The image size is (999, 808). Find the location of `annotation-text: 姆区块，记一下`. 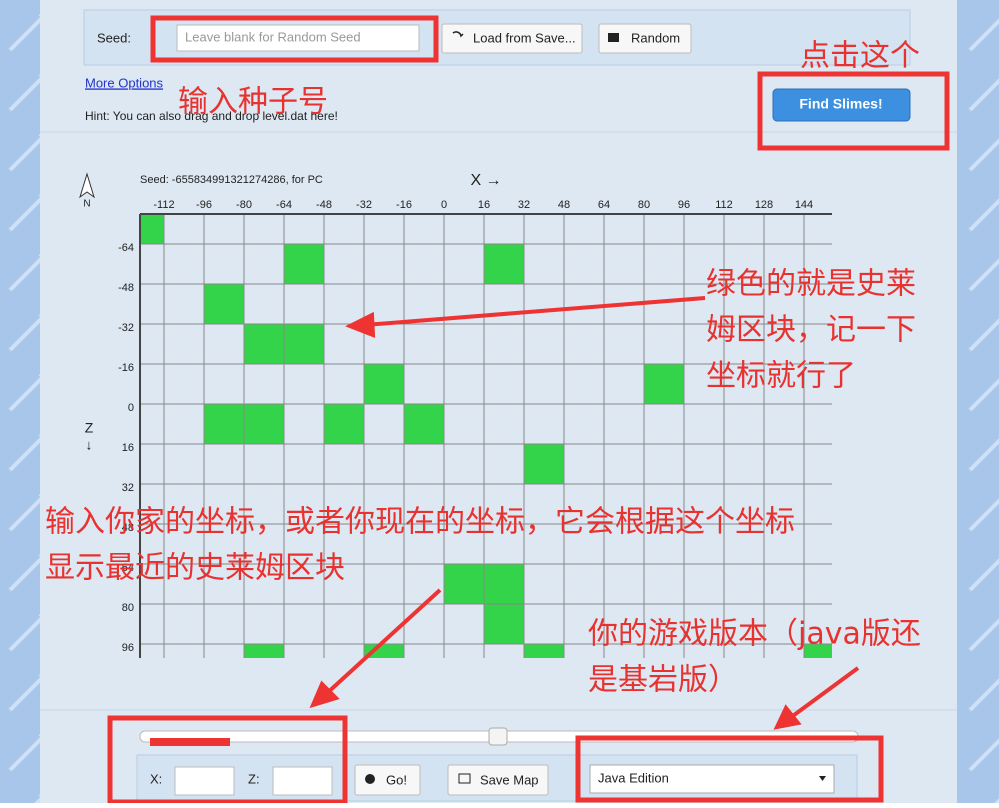

annotation-text: 姆区块，记一下 is located at coordinates (811, 330).